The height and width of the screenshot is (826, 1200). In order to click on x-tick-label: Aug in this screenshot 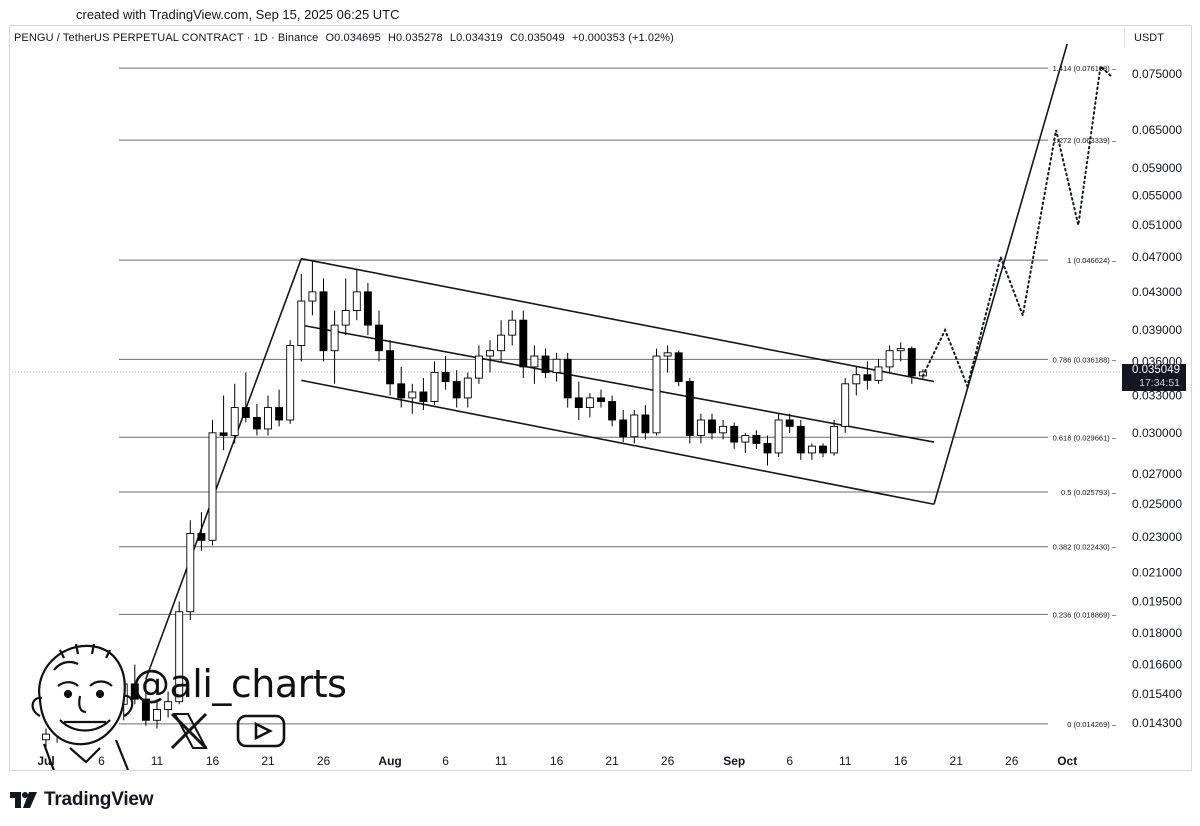, I will do `click(389, 761)`.